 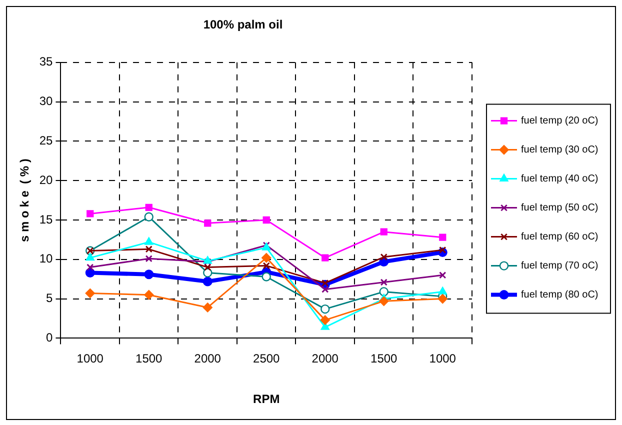 What do you see at coordinates (50, 337) in the screenshot?
I see `y-tick-label: 0` at bounding box center [50, 337].